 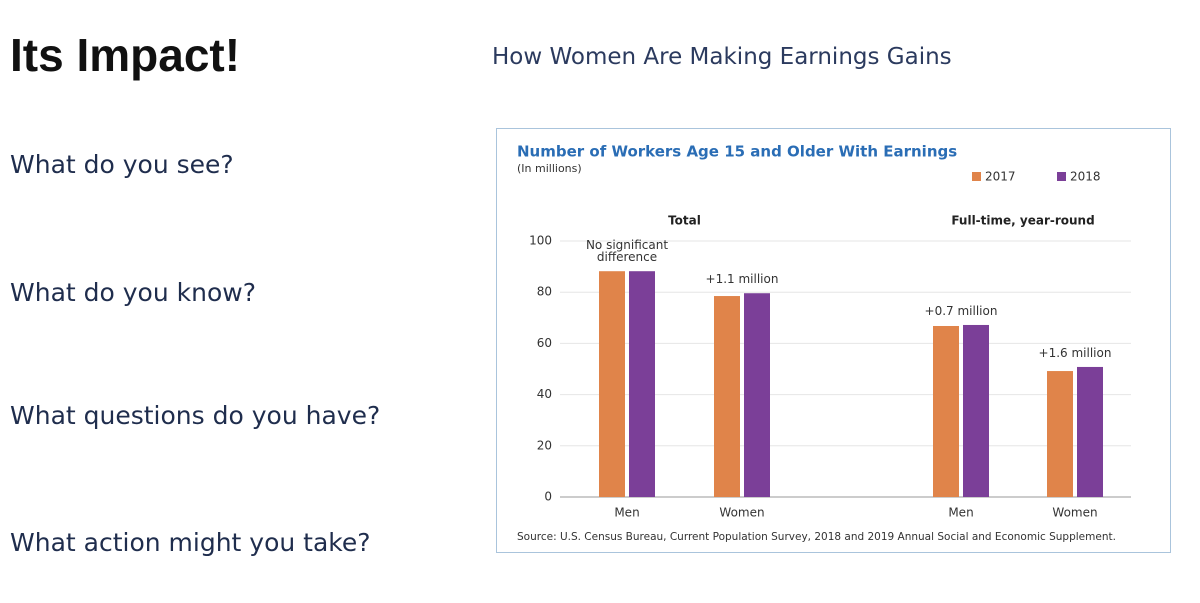 I want to click on legend-label: 2017, so click(x=1000, y=177).